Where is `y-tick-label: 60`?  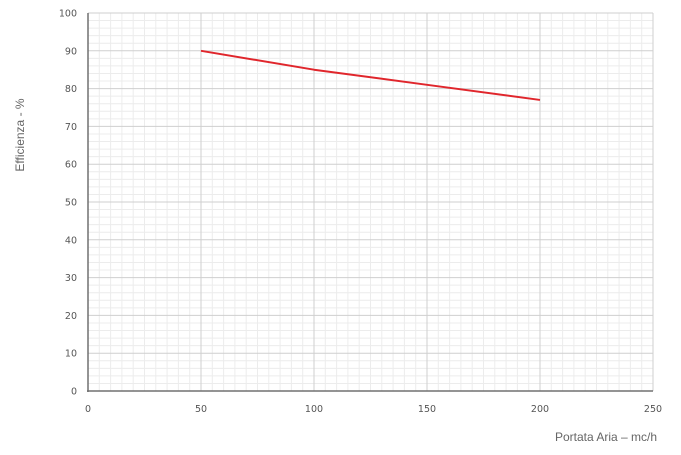
y-tick-label: 60 is located at coordinates (71, 165).